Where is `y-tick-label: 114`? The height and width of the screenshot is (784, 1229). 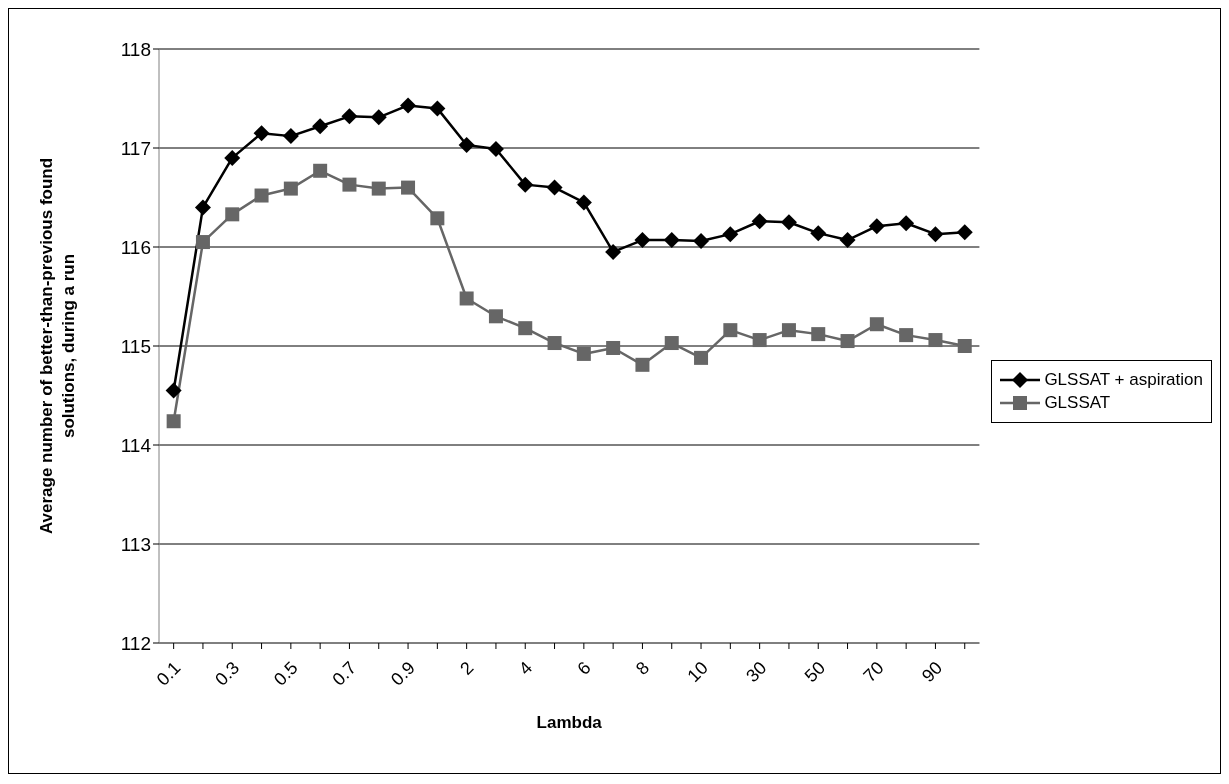 y-tick-label: 114 is located at coordinates (136, 445).